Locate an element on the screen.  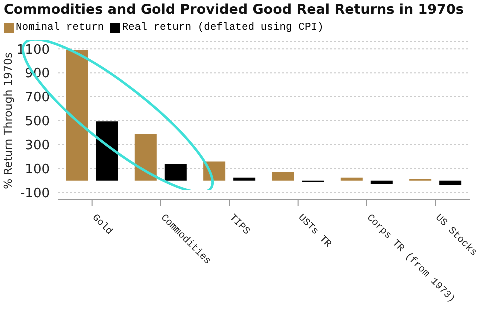
legend-label: Real return (deflated using CPI) is located at coordinates (222, 28).